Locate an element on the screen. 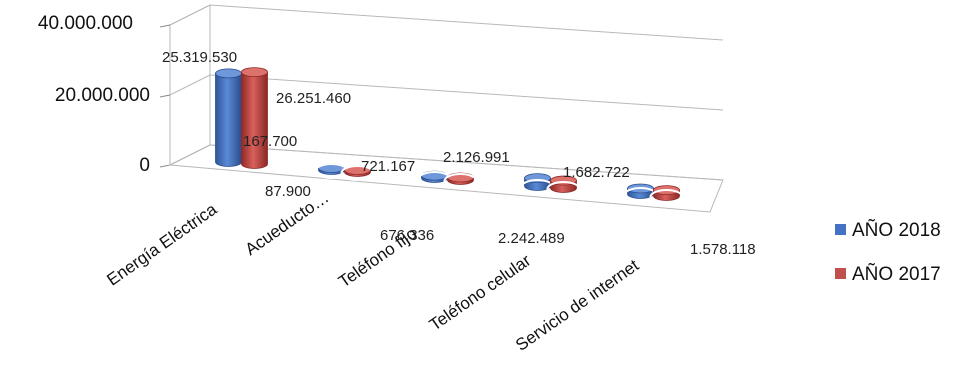 Image resolution: width=967 pixels, height=387 pixels. x-tick-label-telefono-celular: Teléfono celular is located at coordinates (480, 293).